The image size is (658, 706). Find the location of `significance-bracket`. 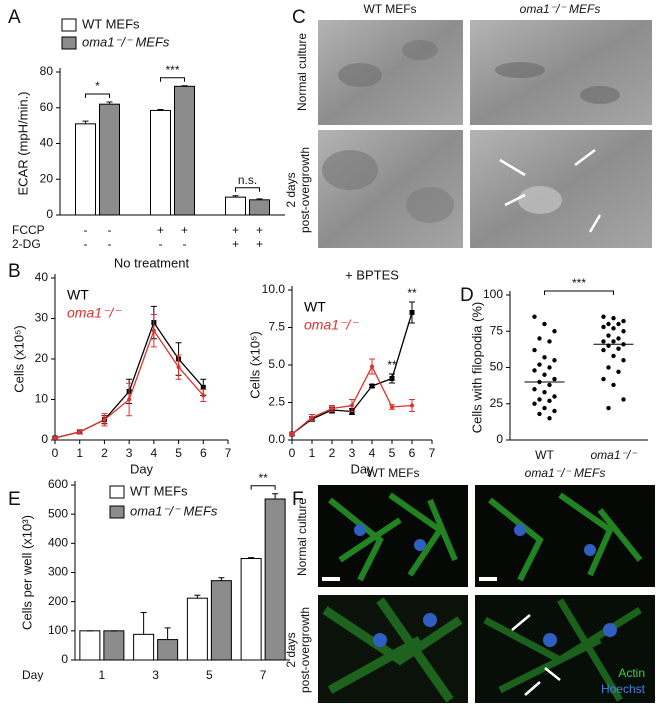

significance-bracket is located at coordinates (579, 292).